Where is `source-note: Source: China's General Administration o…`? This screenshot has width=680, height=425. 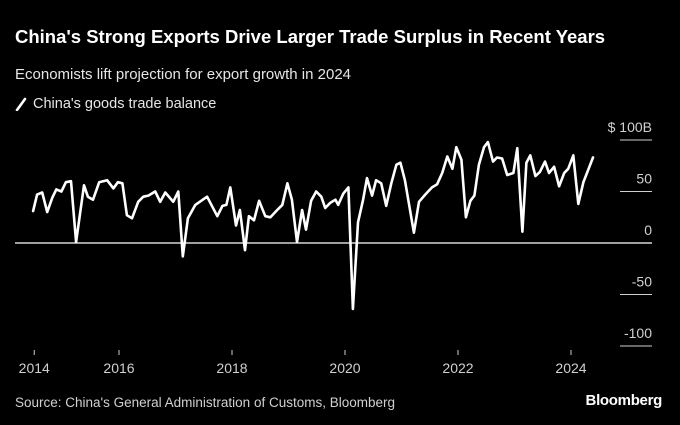
source-note: Source: China's General Administration o… is located at coordinates (205, 402).